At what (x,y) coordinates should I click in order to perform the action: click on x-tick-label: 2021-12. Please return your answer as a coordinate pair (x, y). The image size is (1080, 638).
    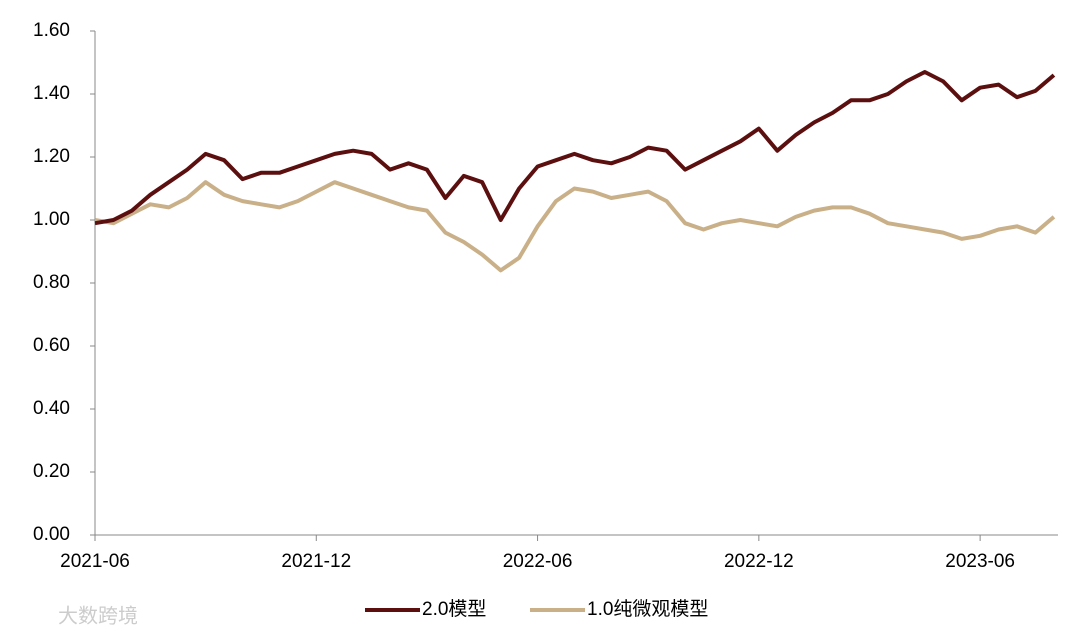
    Looking at the image, I should click on (316, 561).